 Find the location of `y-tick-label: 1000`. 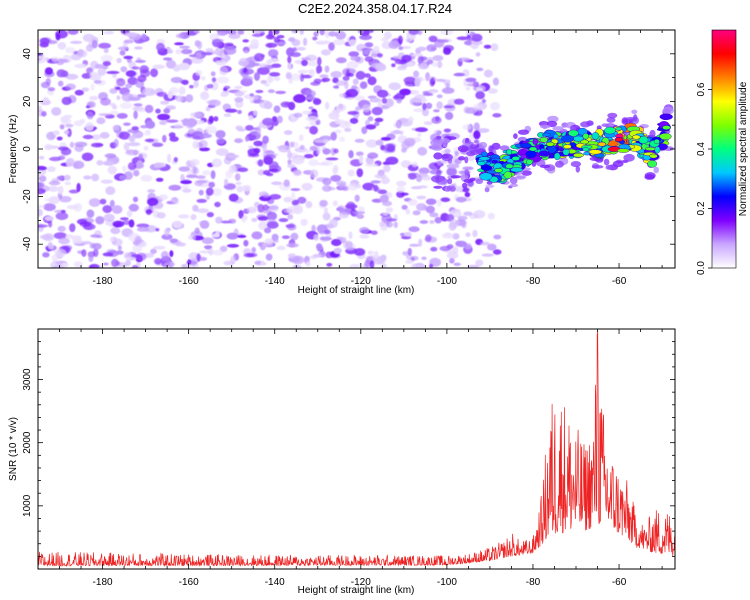

y-tick-label: 1000 is located at coordinates (27, 505).